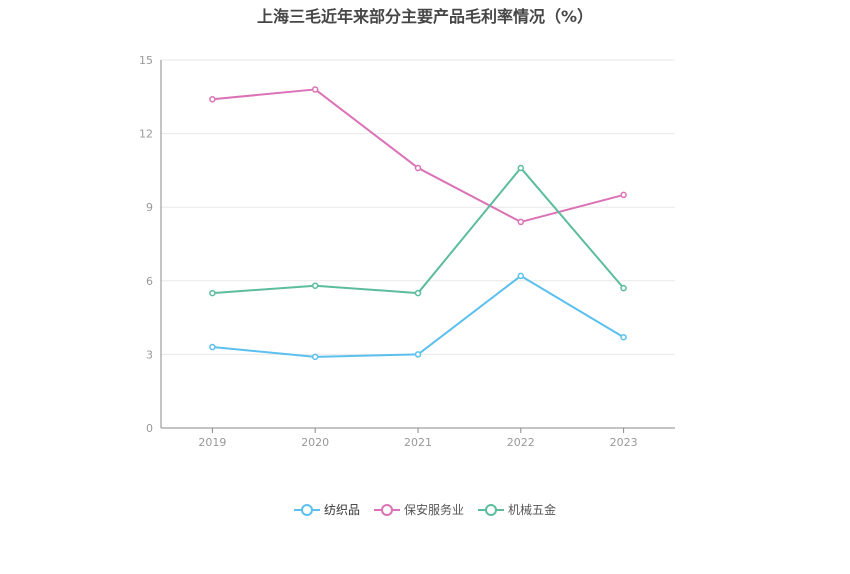  What do you see at coordinates (315, 442) in the screenshot?
I see `x-tick-label: 2020` at bounding box center [315, 442].